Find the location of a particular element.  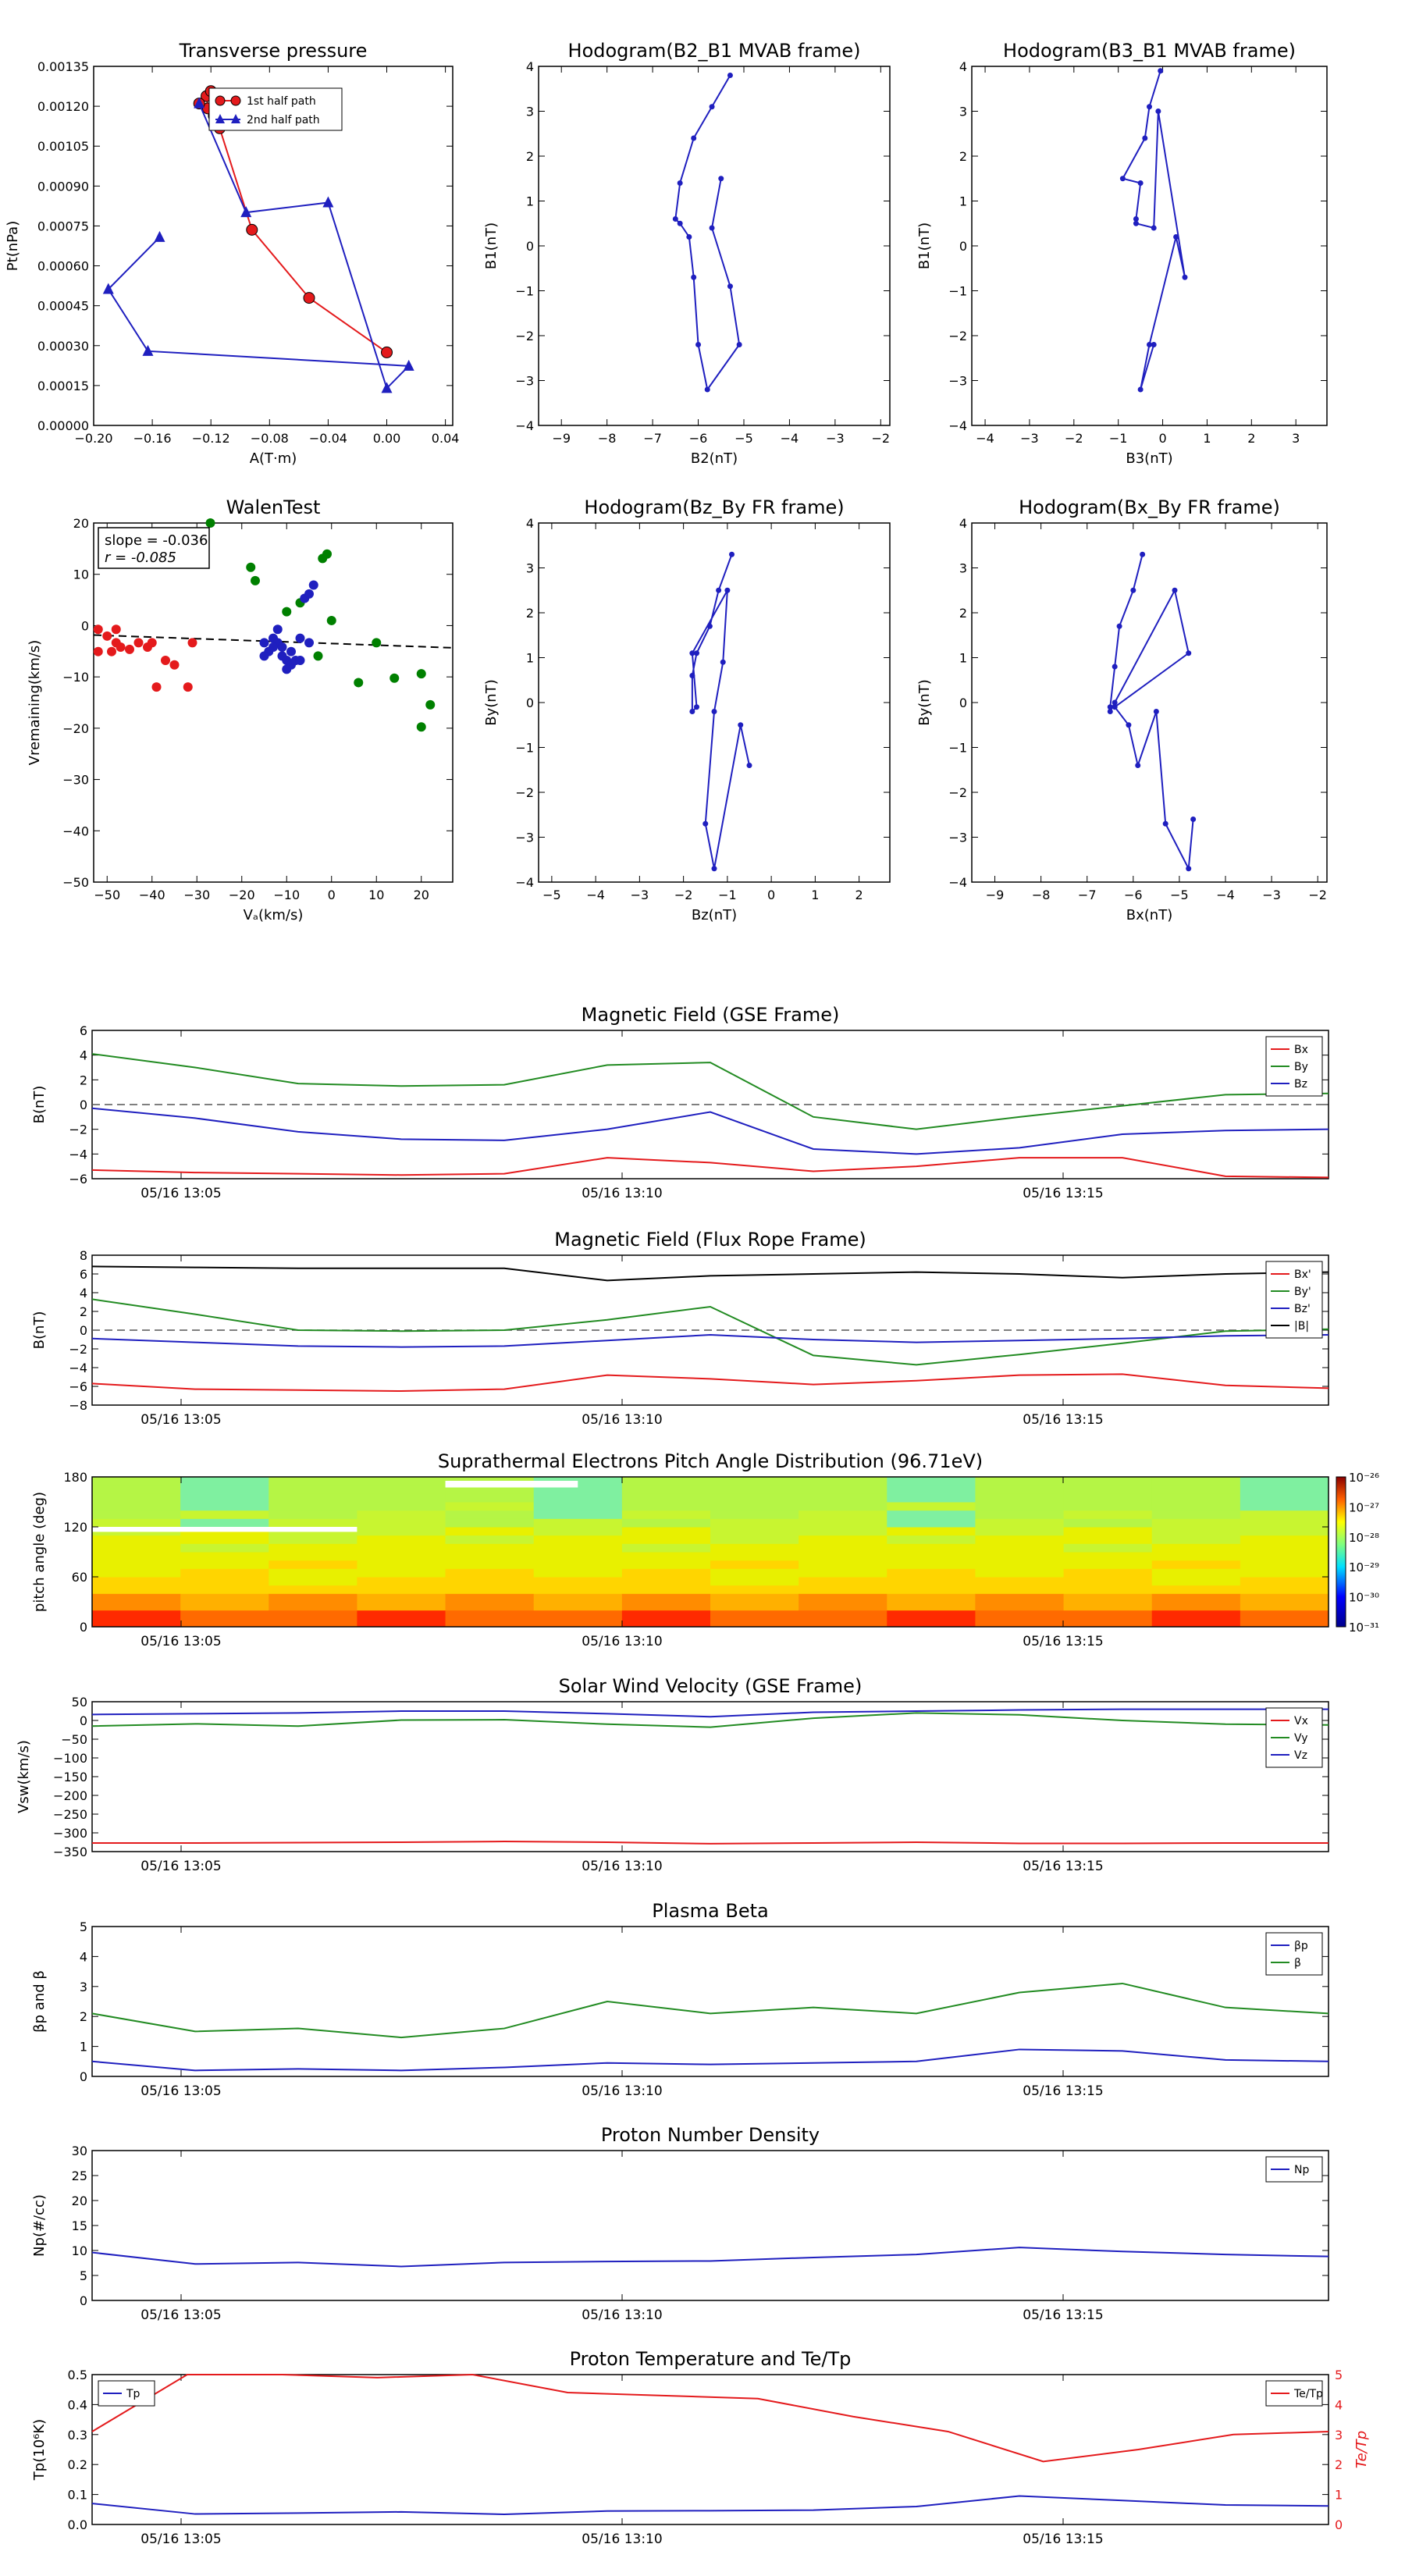

colorbar-tick-label: 10⁻²⁷ is located at coordinates (1364, 1507).